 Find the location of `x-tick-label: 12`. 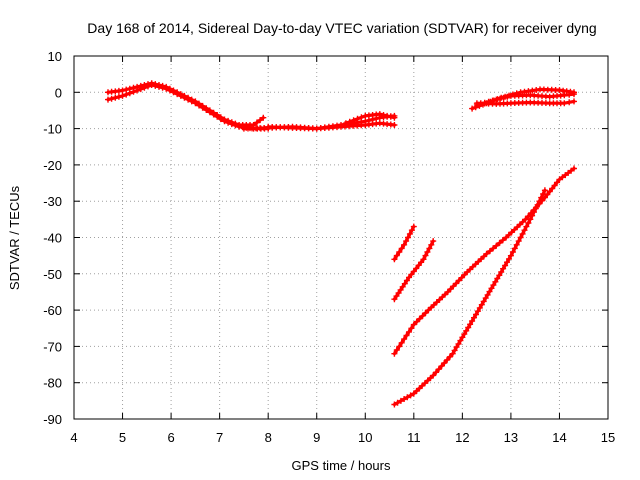

x-tick-label: 12 is located at coordinates (462, 437).